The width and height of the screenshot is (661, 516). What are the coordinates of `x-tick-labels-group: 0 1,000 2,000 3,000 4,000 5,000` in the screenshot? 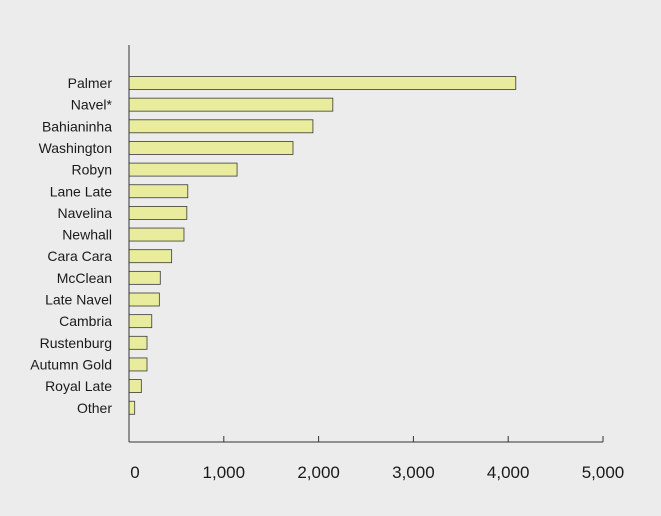 It's located at (377, 472).